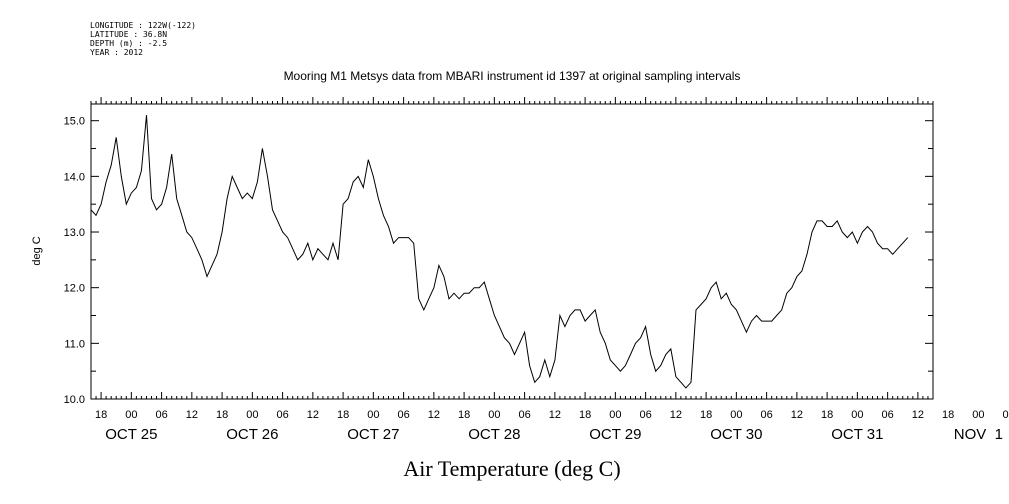 The width and height of the screenshot is (1009, 504). Describe the element at coordinates (129, 34) in the screenshot. I see `meta-latitude: LATITUDE : 36.8N` at that location.